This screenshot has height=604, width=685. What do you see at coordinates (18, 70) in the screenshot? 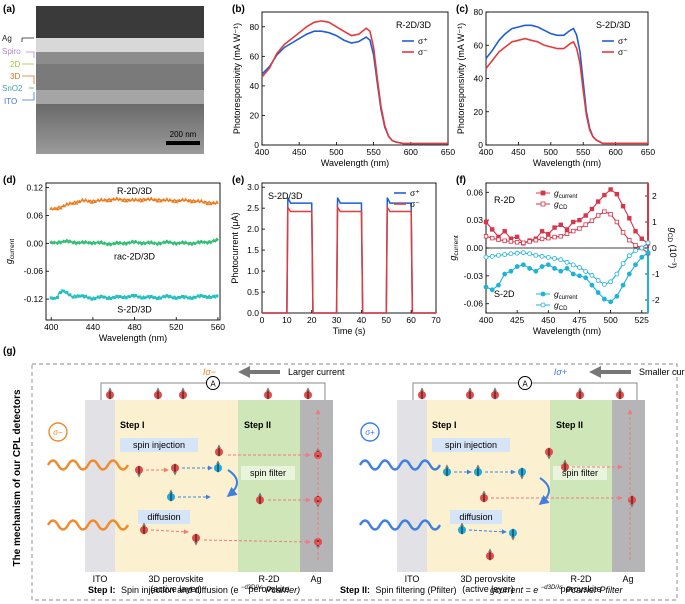
I see `layer-labels: Ag Spiro 2D 3D SnO2 ITO` at bounding box center [18, 70].